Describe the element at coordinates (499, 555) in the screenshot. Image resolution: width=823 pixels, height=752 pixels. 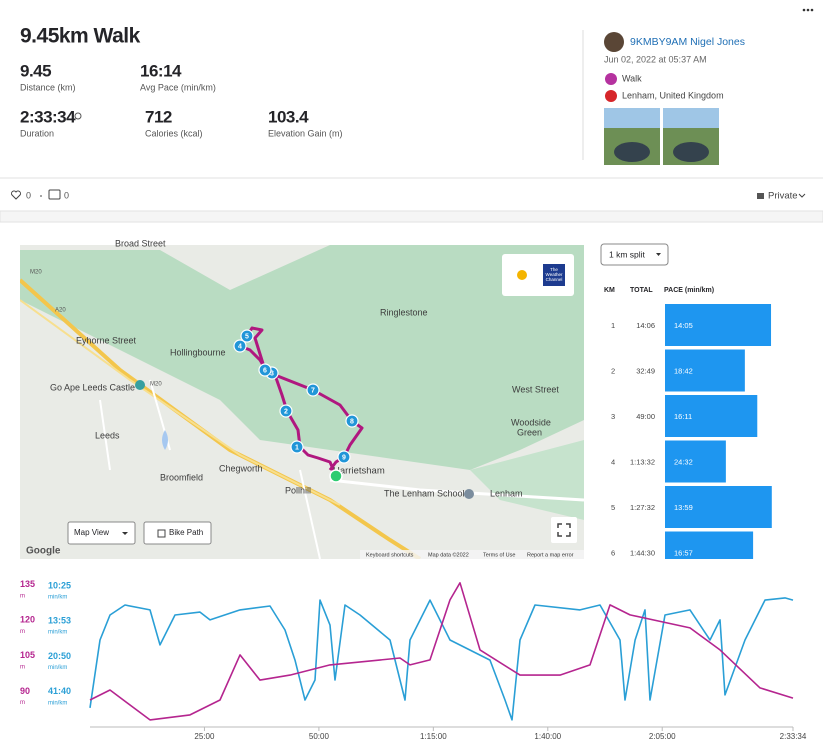
I see `map-footer-link: Terms of Use` at that location.